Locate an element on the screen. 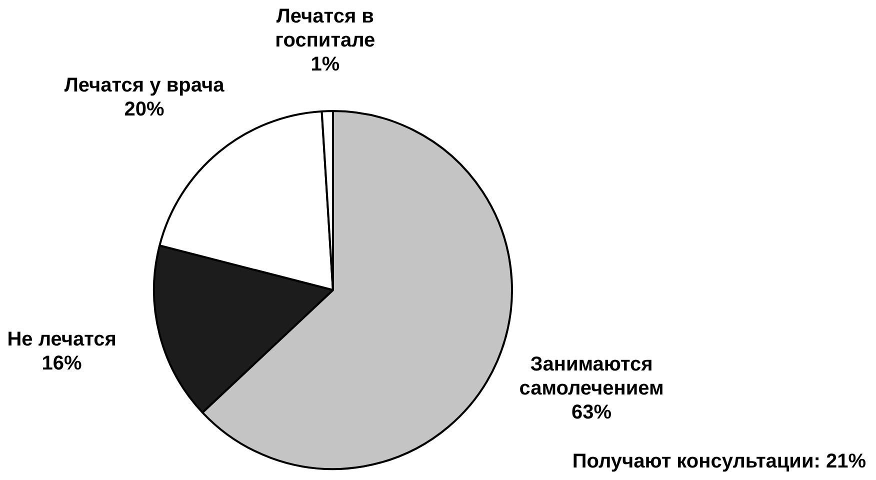 The width and height of the screenshot is (876, 480). slice-label: Занимаются самолечением is located at coordinates (591, 376).